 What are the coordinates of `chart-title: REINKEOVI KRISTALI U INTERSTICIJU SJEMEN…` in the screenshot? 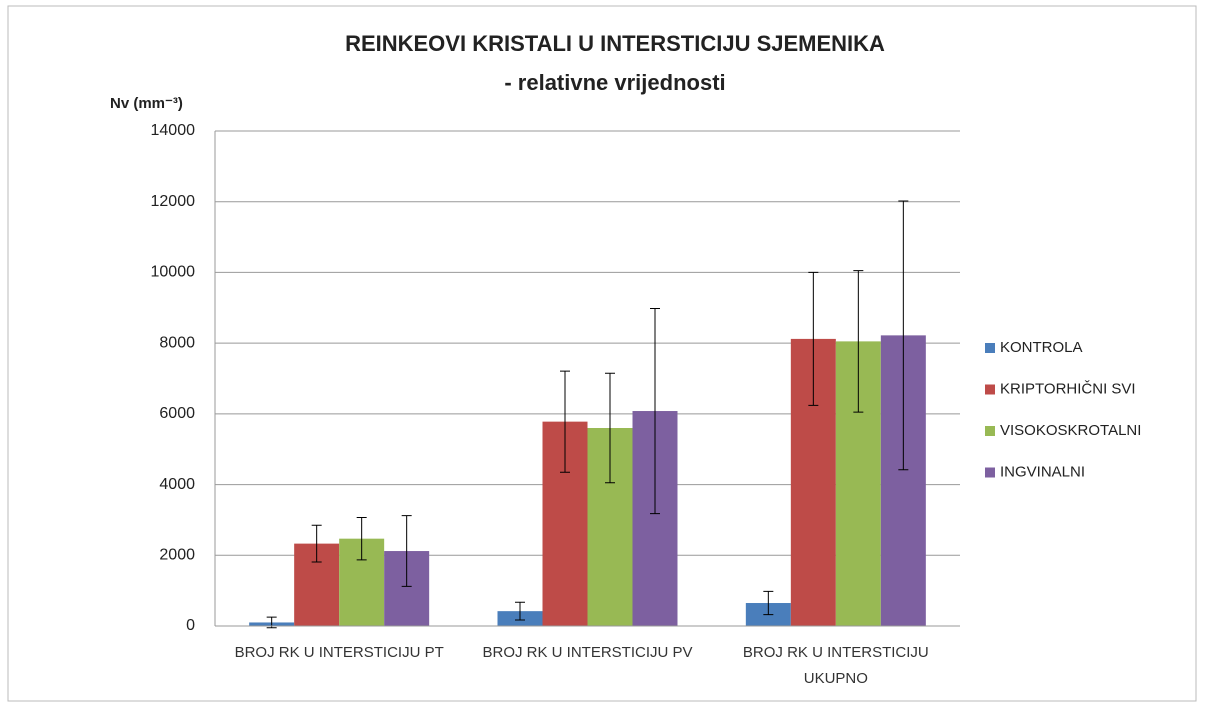 It's located at (615, 43).